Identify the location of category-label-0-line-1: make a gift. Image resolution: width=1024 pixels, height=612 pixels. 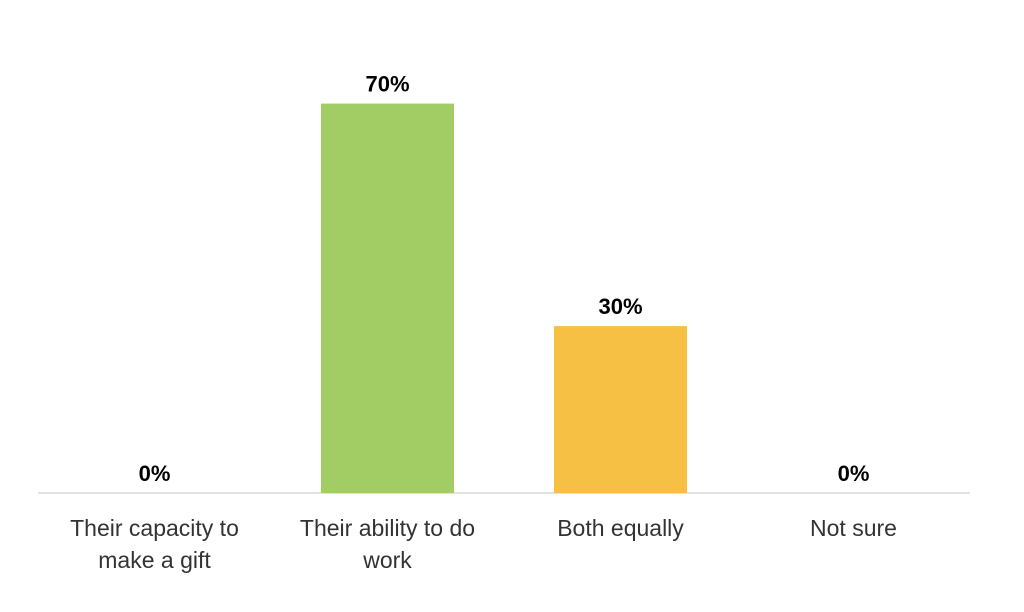
(154, 560).